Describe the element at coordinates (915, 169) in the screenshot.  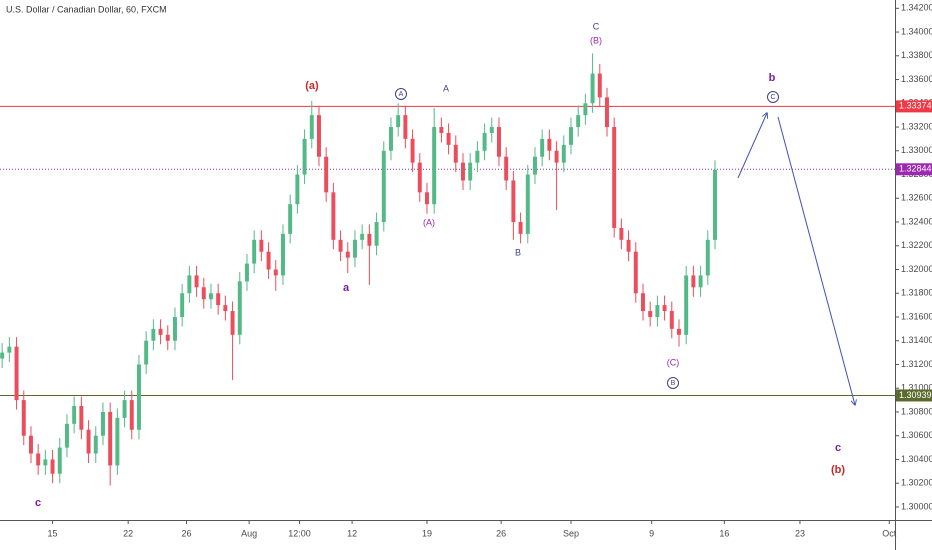
I see `price-level-label: 1.32844` at that location.